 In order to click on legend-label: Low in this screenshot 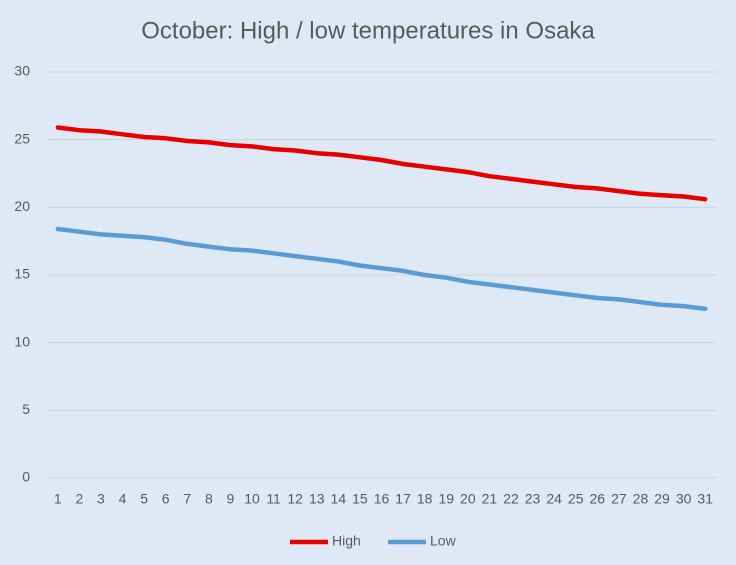, I will do `click(443, 541)`.